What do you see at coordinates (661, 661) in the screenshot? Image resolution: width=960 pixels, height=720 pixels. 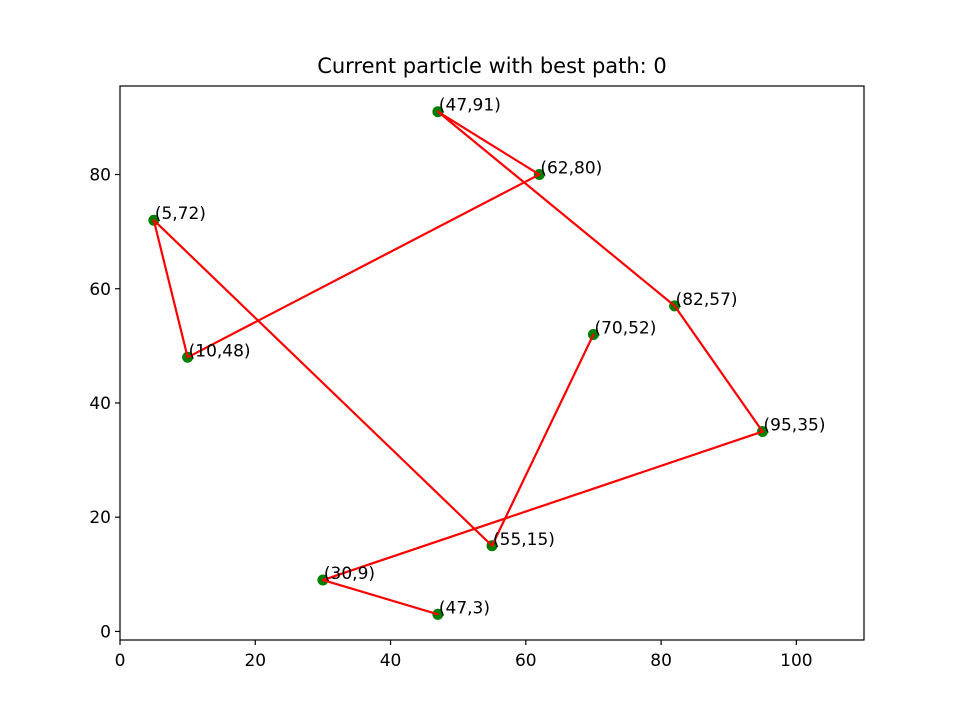 I see `x-tick-label: 80` at bounding box center [661, 661].